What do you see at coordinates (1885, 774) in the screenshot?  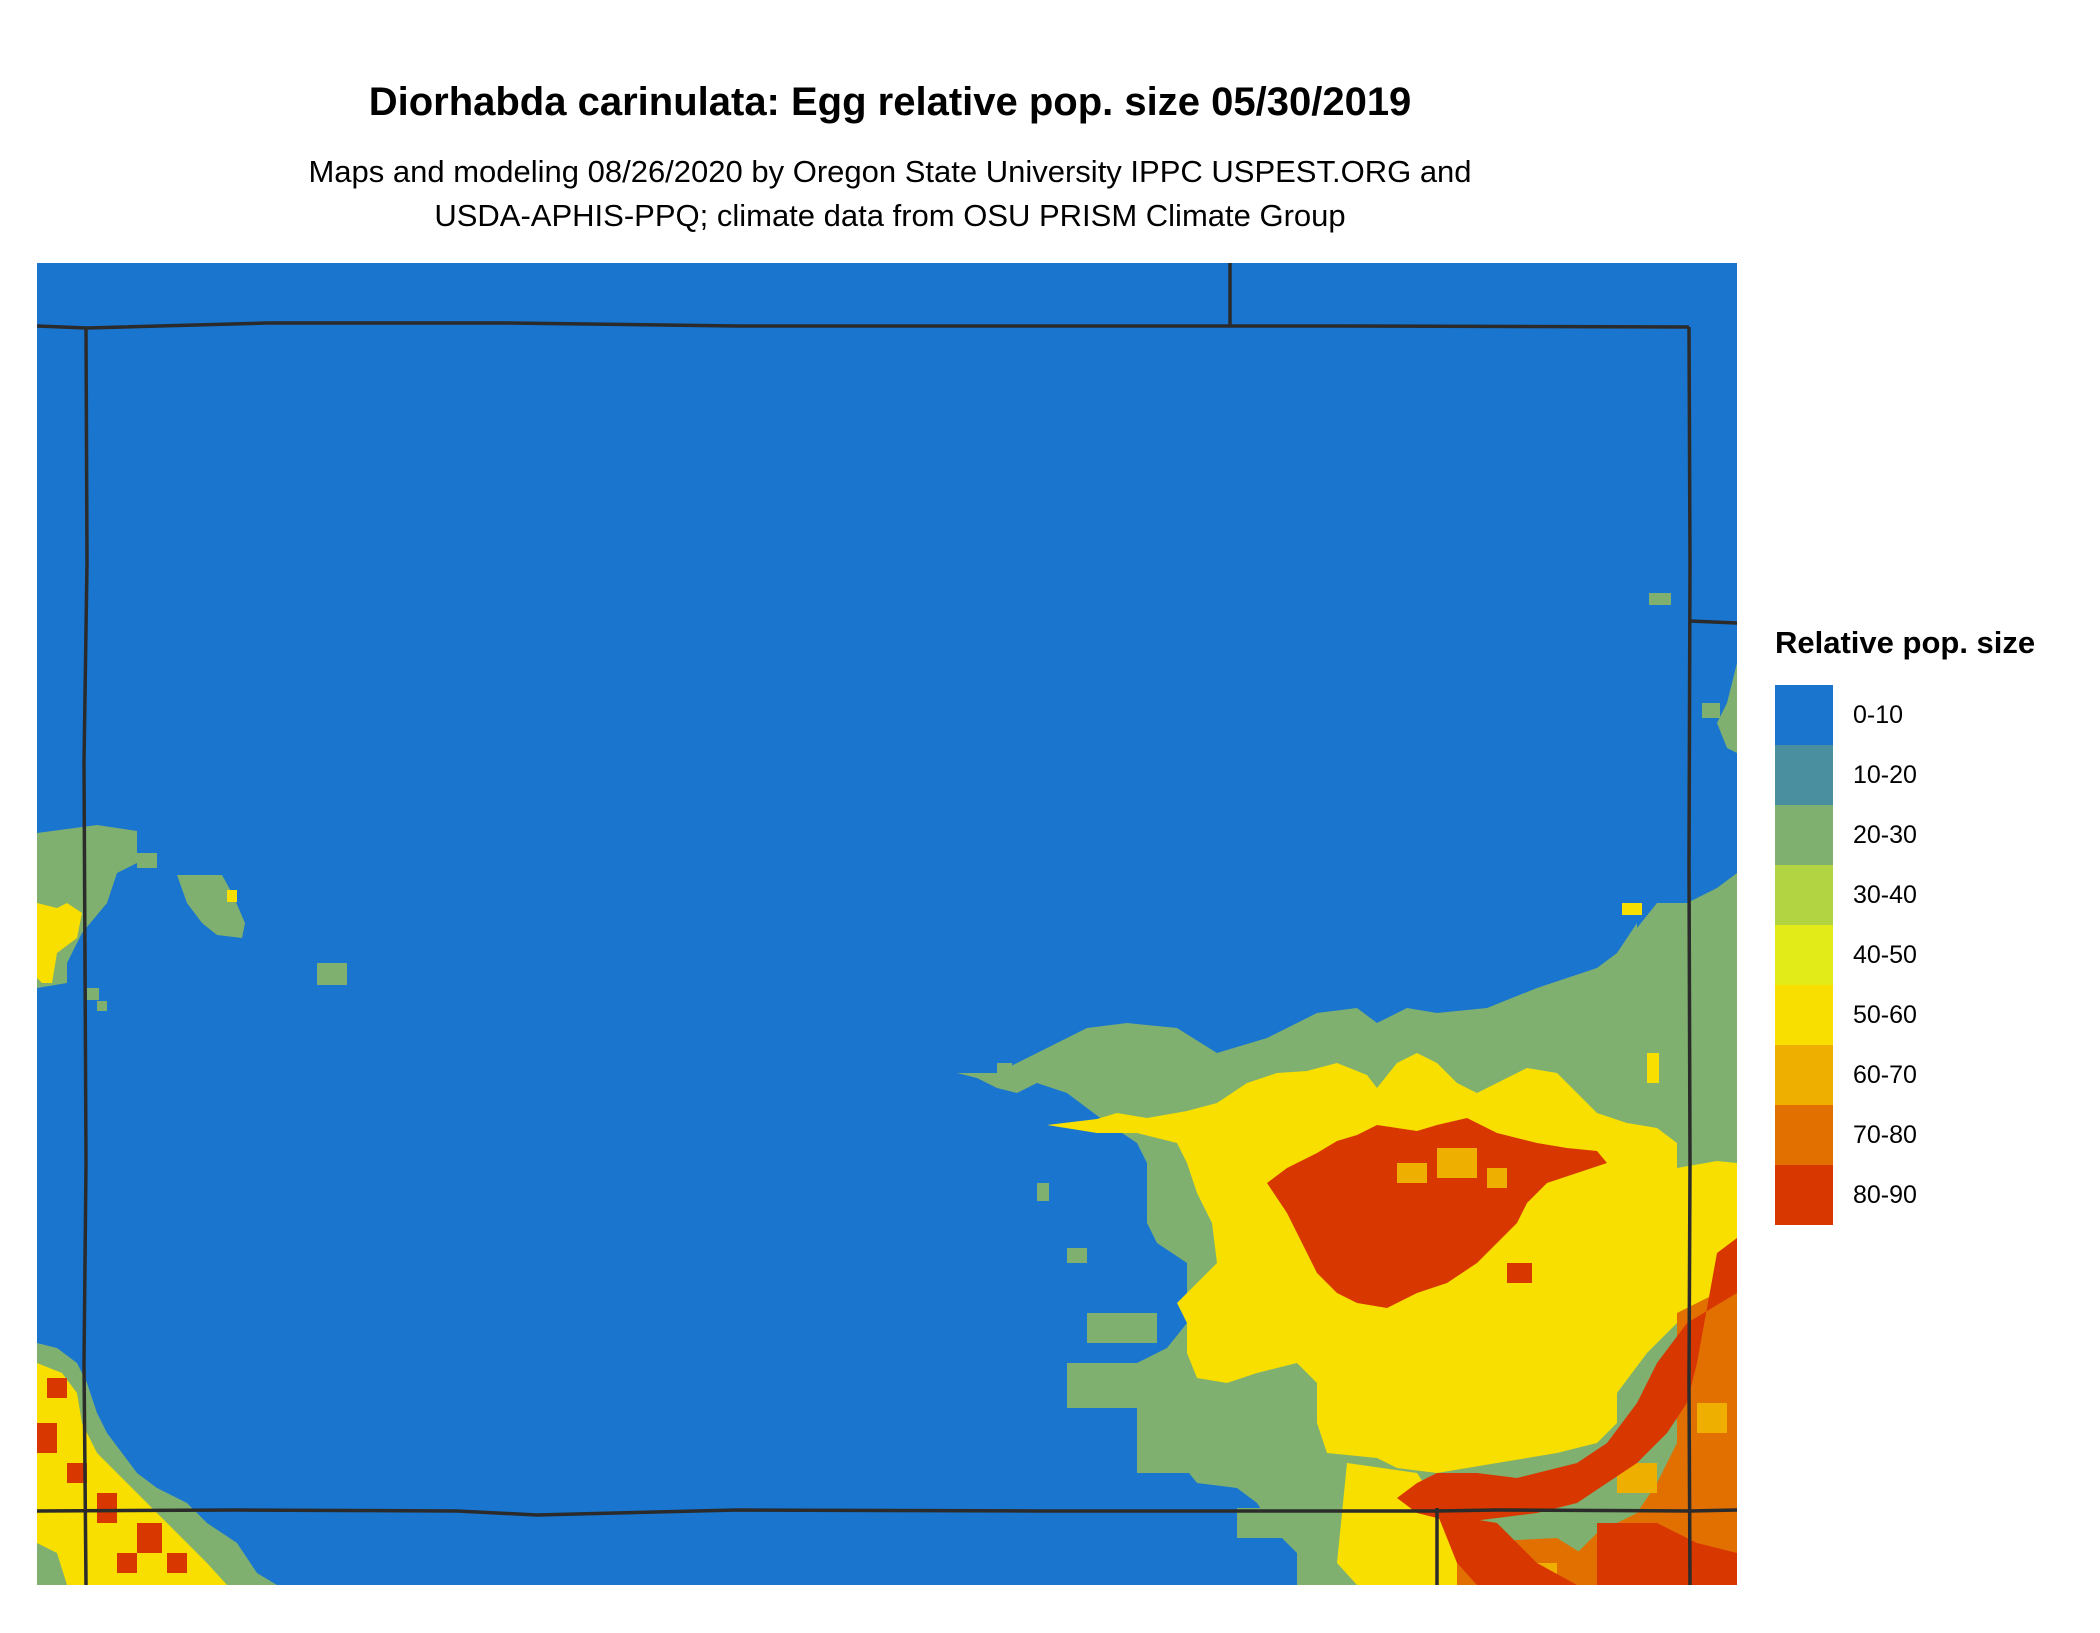 I see `legend-label: 10-20` at bounding box center [1885, 774].